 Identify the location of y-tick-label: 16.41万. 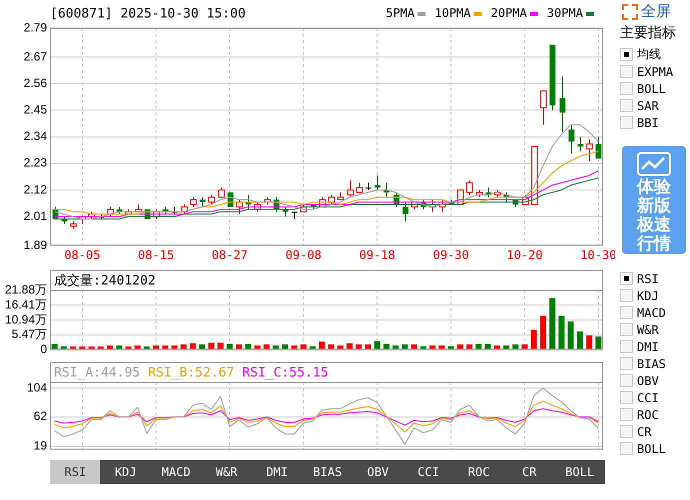
(25, 305).